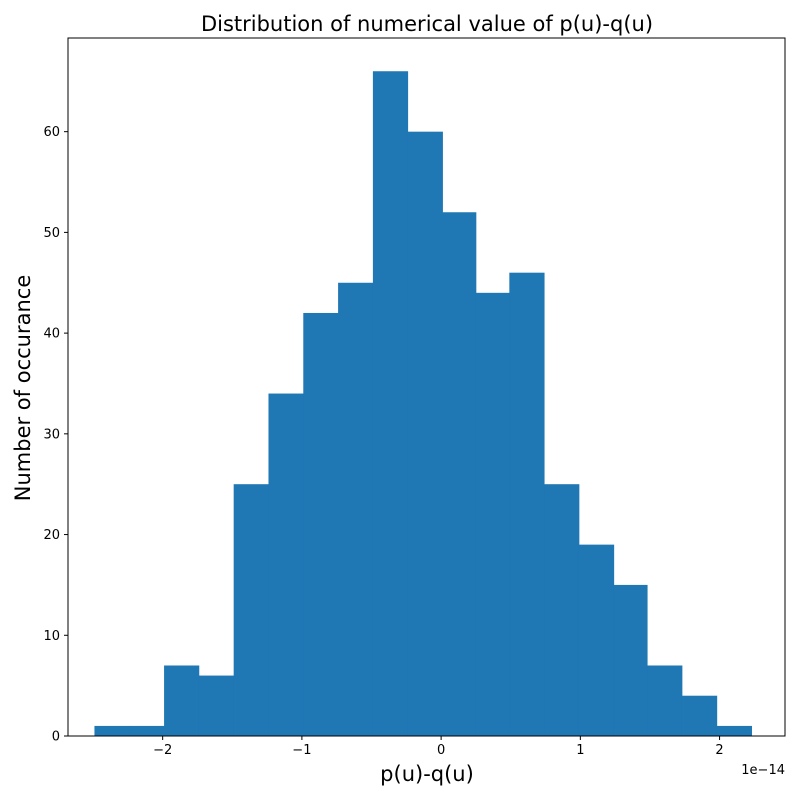 The image size is (800, 800). I want to click on y-tick-label-4: 40, so click(51, 334).